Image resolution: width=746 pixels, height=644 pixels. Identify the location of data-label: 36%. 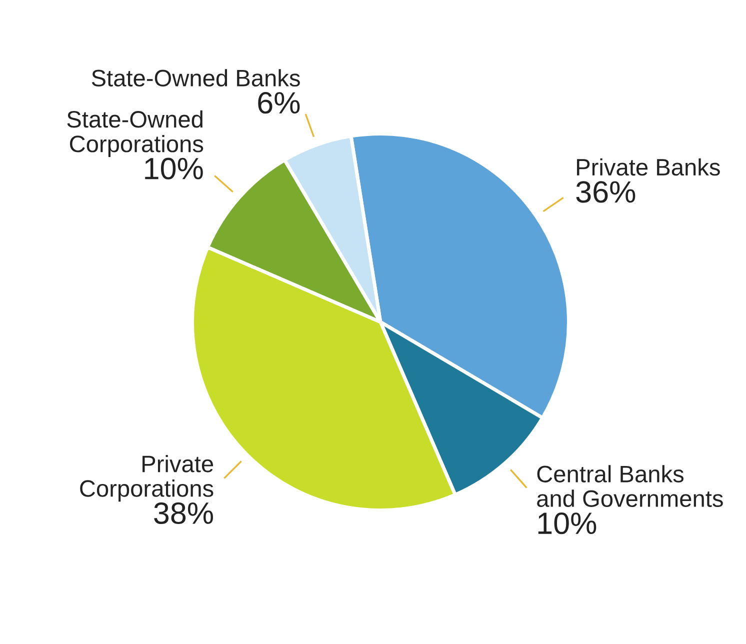
(606, 192).